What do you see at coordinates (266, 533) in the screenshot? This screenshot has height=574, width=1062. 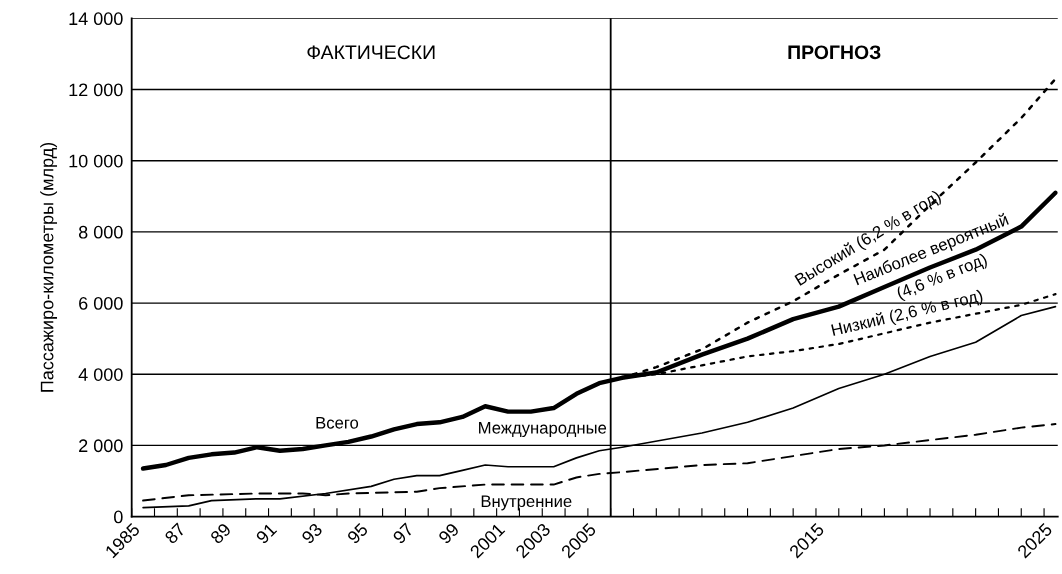 I see `x-tick-label: 91` at bounding box center [266, 533].